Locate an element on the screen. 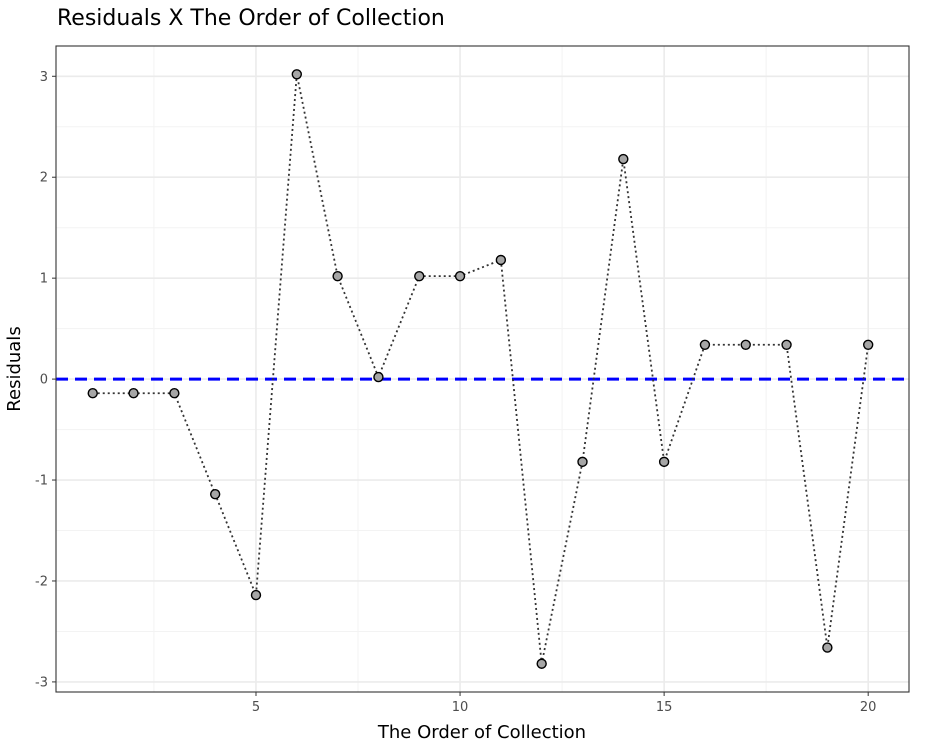 This screenshot has height=750, width=928. x-tick-label: 10 is located at coordinates (460, 707).